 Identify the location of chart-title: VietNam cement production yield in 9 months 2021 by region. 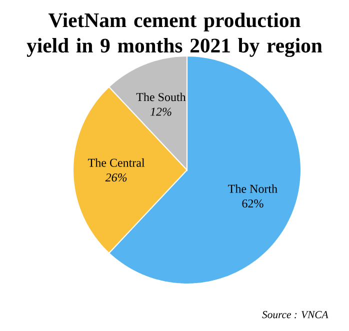
(174, 34).